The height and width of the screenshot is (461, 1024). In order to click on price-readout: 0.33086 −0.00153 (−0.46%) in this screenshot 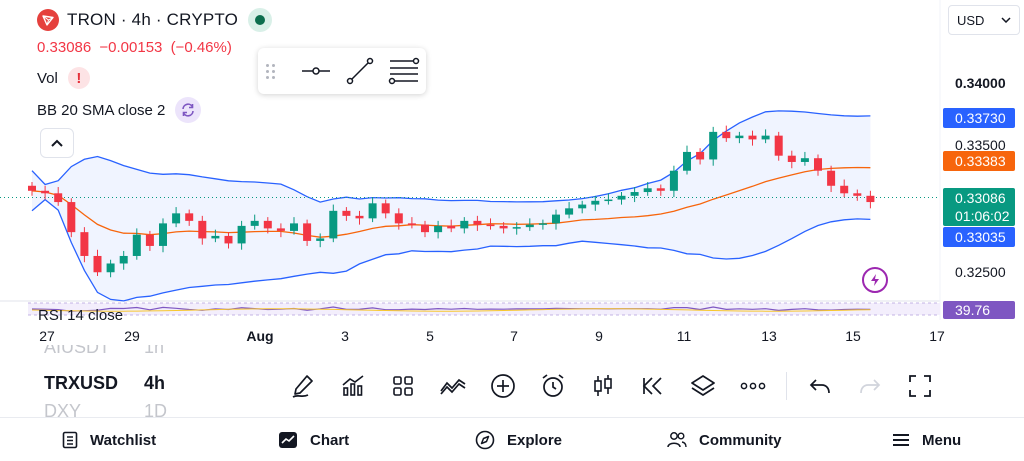, I will do `click(154, 47)`.